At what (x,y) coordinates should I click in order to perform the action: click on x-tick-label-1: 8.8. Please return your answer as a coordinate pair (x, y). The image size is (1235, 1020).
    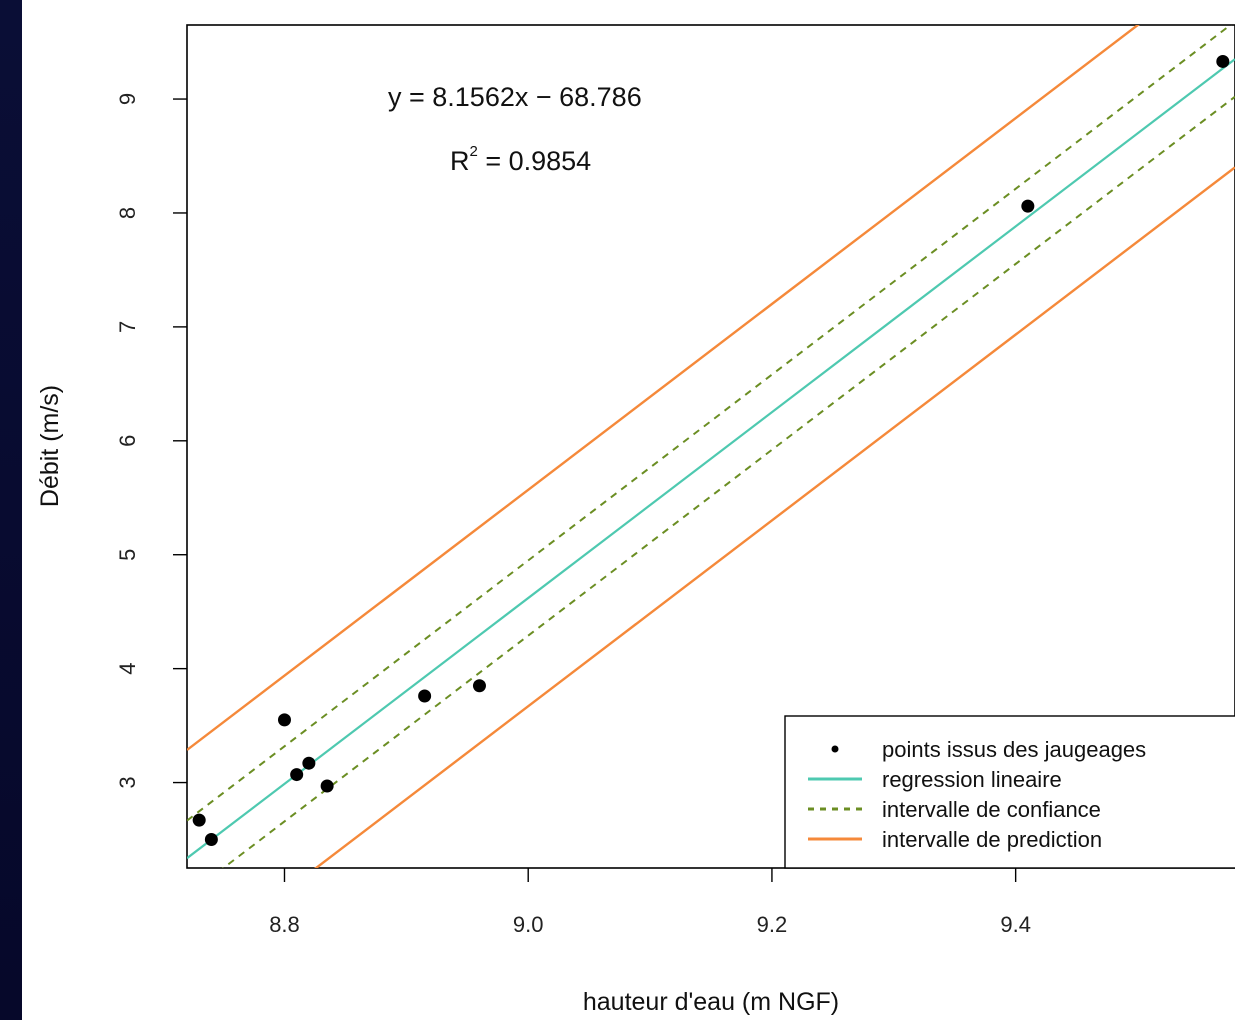
    Looking at the image, I should click on (284, 924).